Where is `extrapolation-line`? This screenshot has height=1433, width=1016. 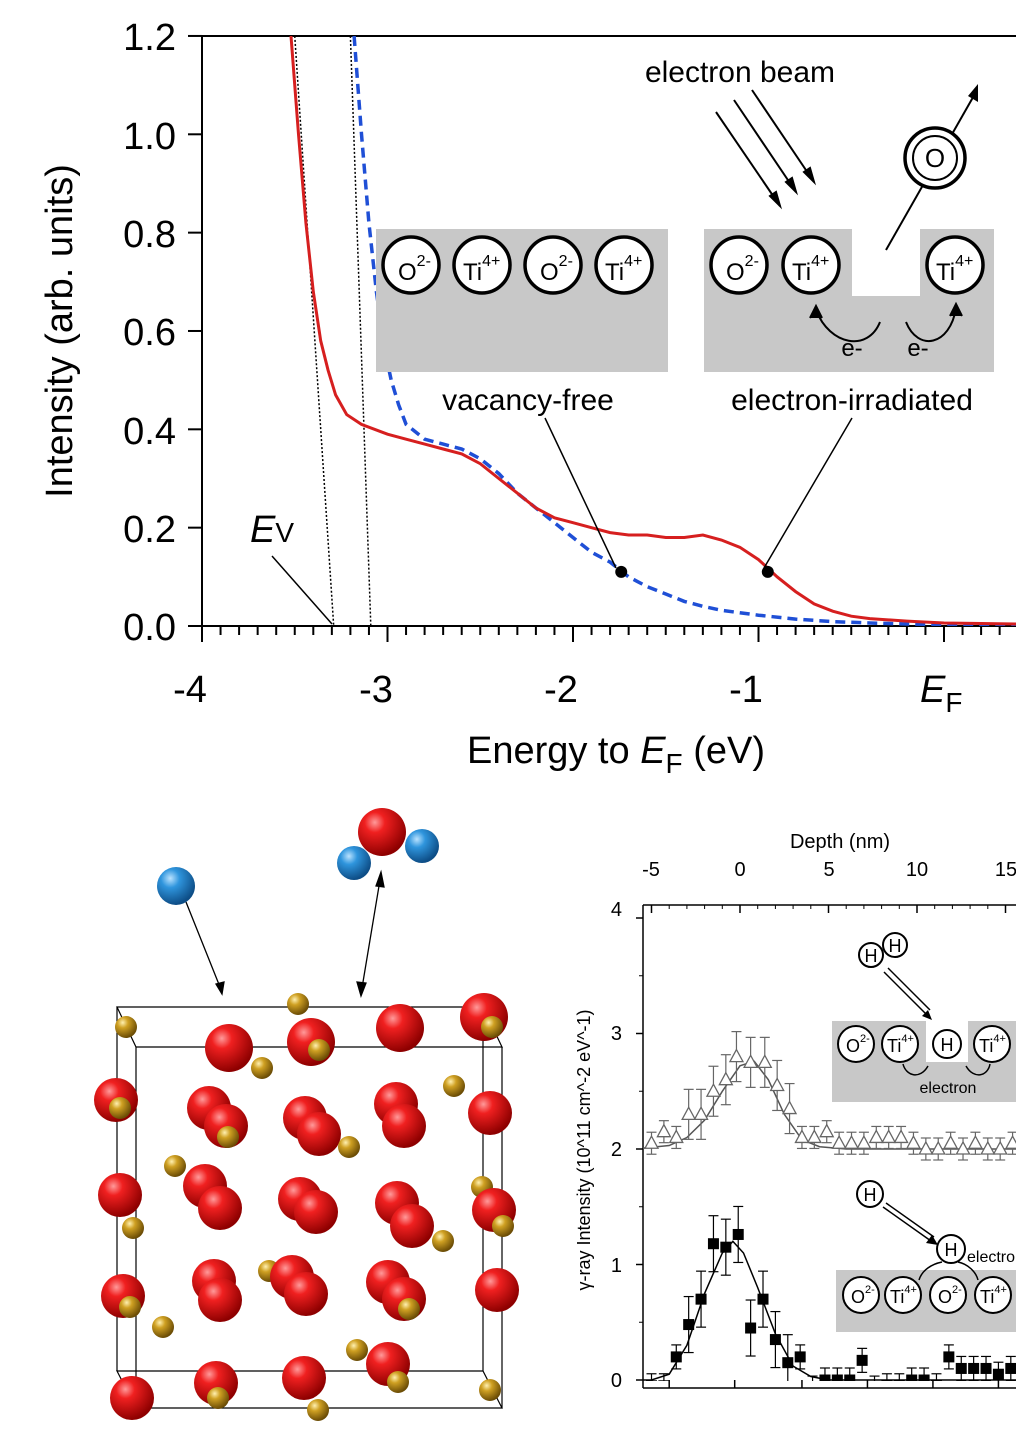 extrapolation-line is located at coordinates (314, 331).